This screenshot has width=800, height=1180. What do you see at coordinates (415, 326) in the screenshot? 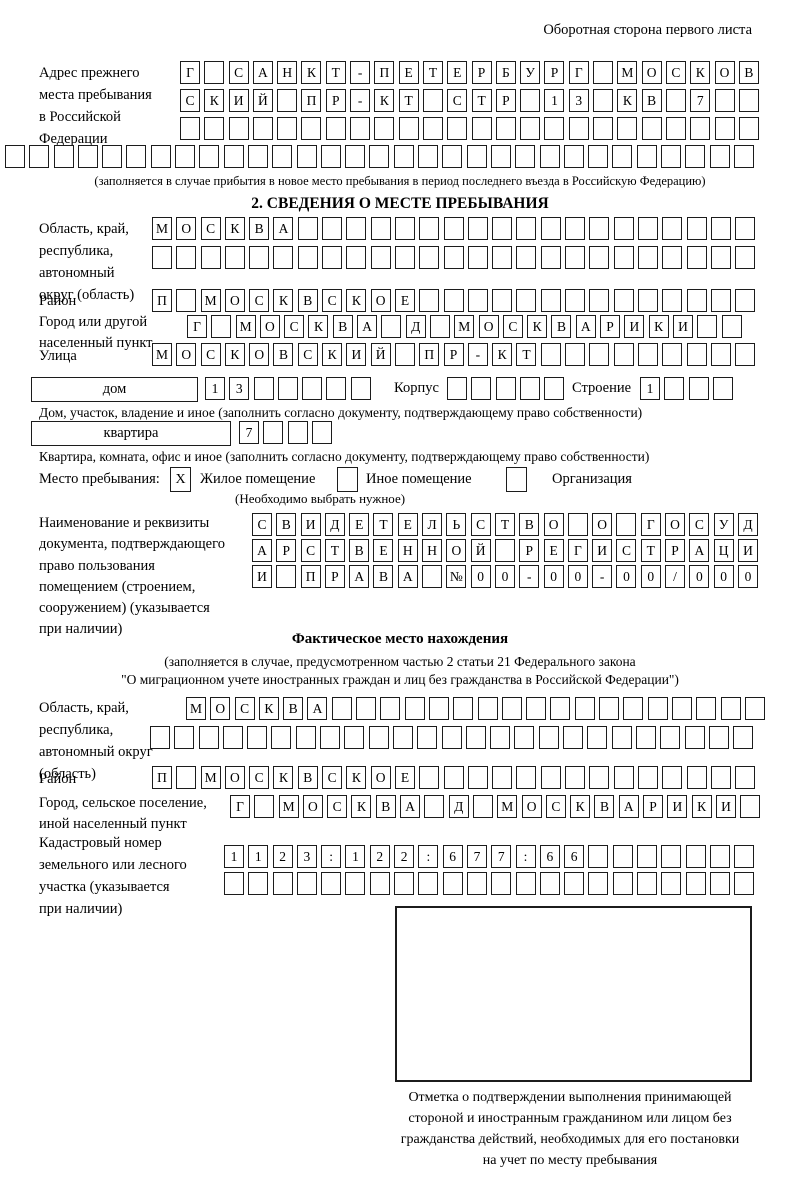
I see `char-cell: Д` at bounding box center [415, 326].